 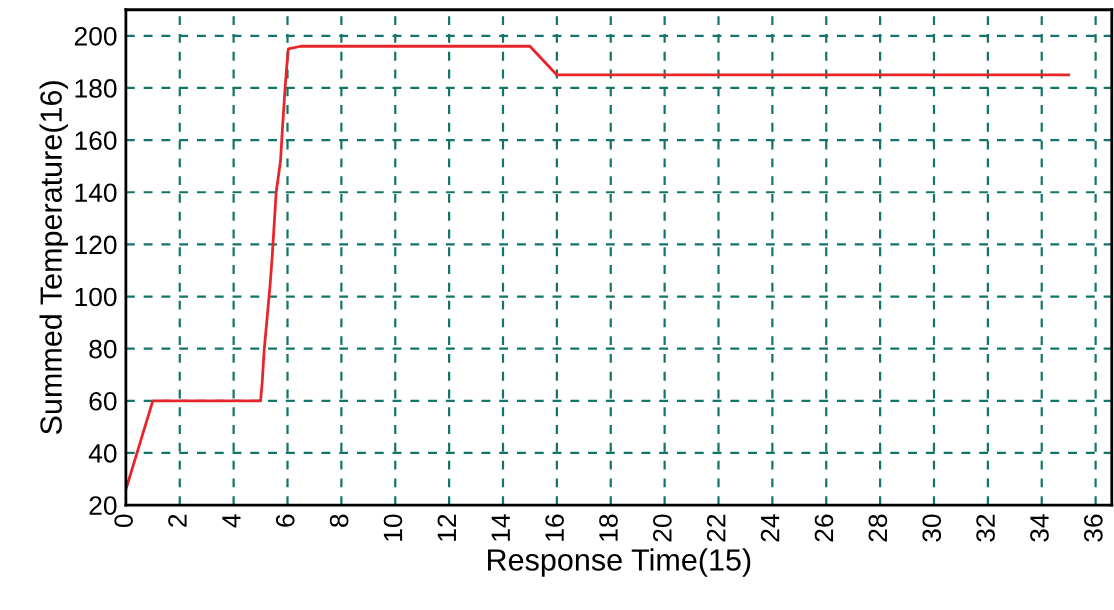 What do you see at coordinates (770, 528) in the screenshot?
I see `x-tick-label: 24` at bounding box center [770, 528].